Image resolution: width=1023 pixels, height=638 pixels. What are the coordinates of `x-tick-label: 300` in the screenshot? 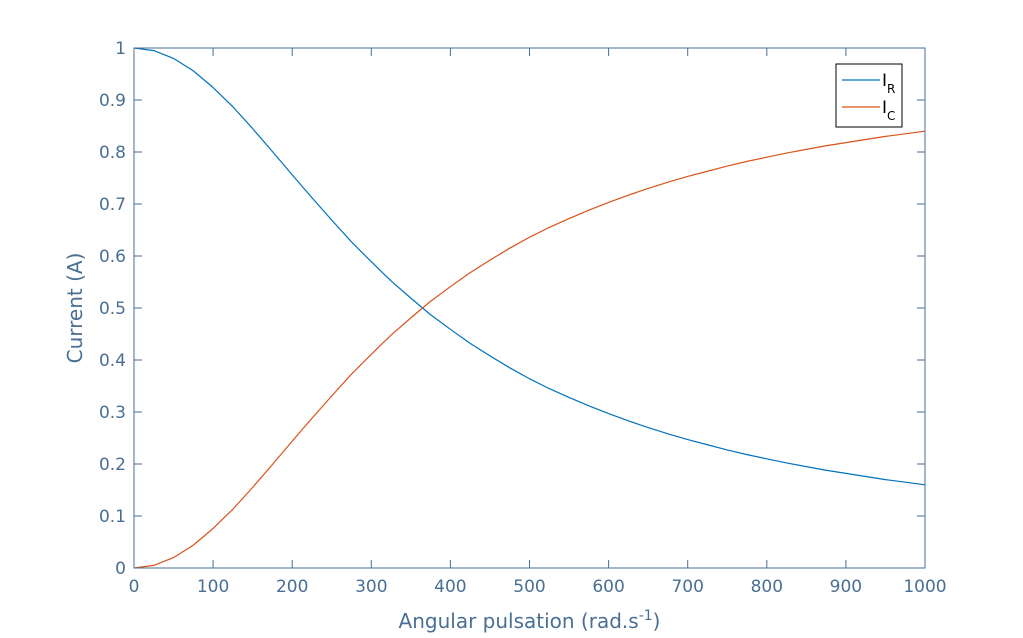 It's located at (371, 587).